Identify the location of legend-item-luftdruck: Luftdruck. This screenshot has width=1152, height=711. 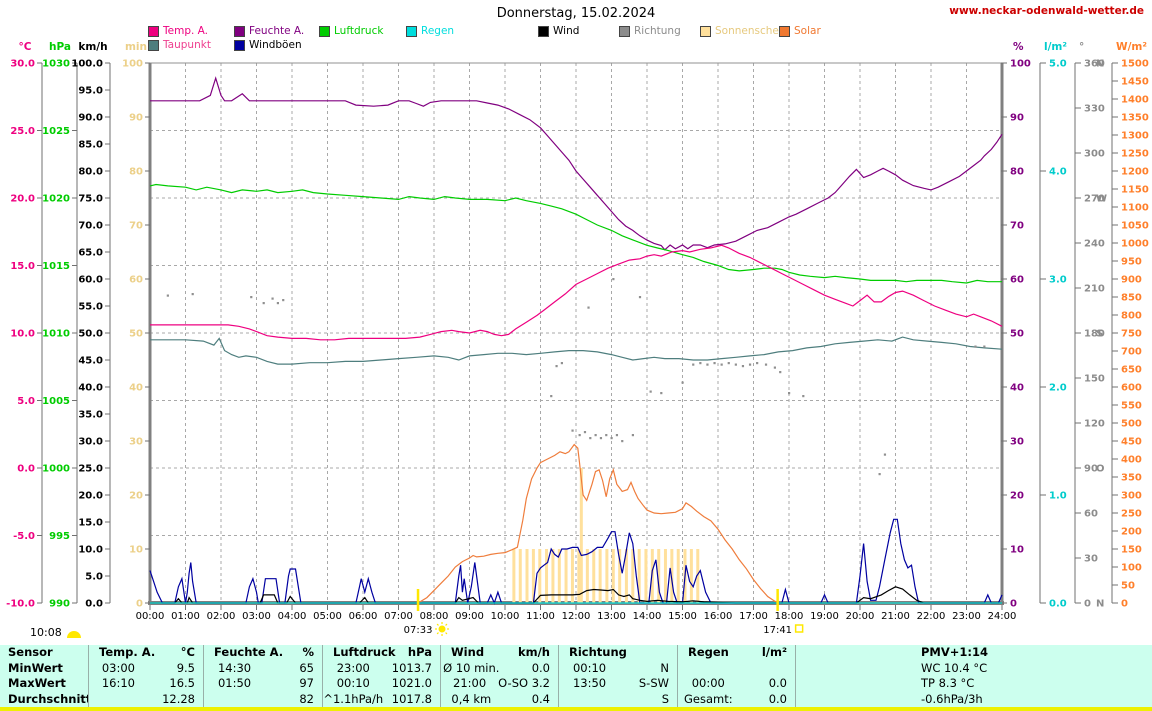
(351, 31).